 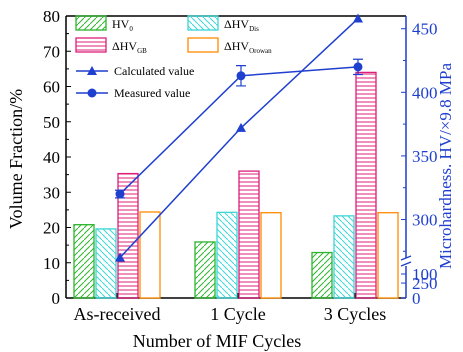 What do you see at coordinates (51, 263) in the screenshot?
I see `y-tick-label: 10` at bounding box center [51, 263].